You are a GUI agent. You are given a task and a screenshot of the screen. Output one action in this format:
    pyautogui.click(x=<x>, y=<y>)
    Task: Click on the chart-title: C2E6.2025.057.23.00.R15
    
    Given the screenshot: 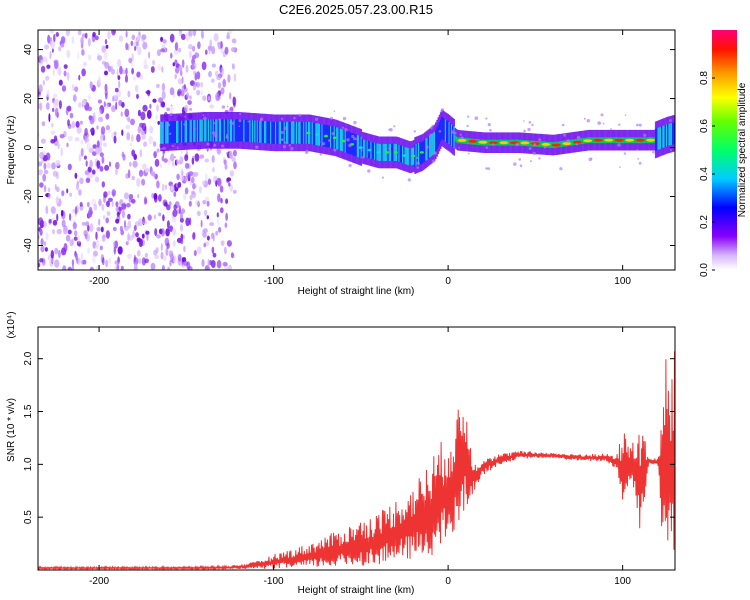 What is the action you would take?
    pyautogui.click(x=356, y=9)
    